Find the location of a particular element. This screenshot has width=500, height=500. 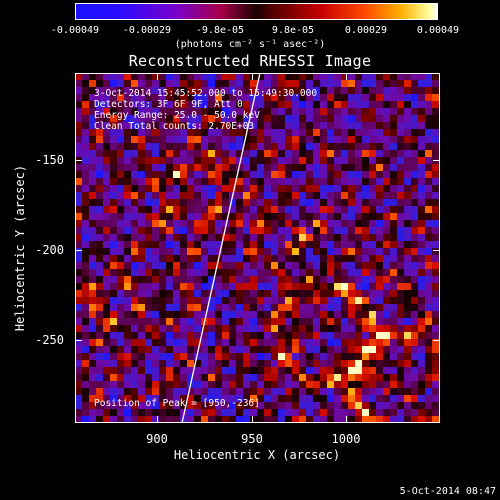

y-major-tick is located at coordinates (78, 160).